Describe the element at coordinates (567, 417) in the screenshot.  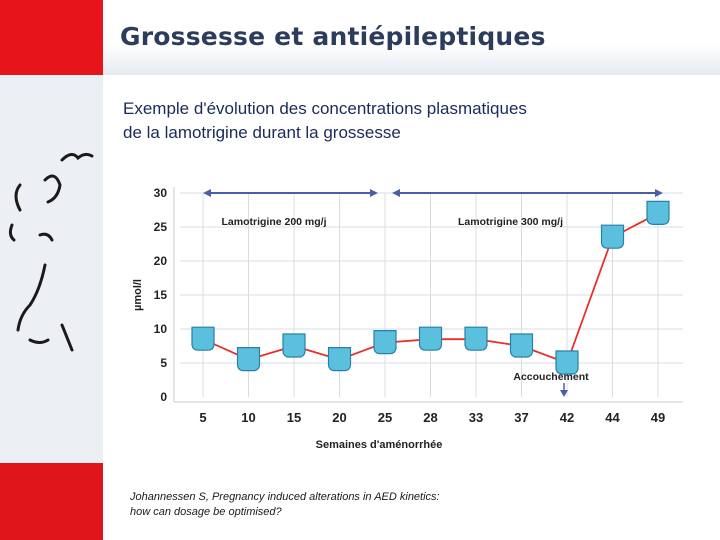
I see `x-tick-label: 42` at that location.